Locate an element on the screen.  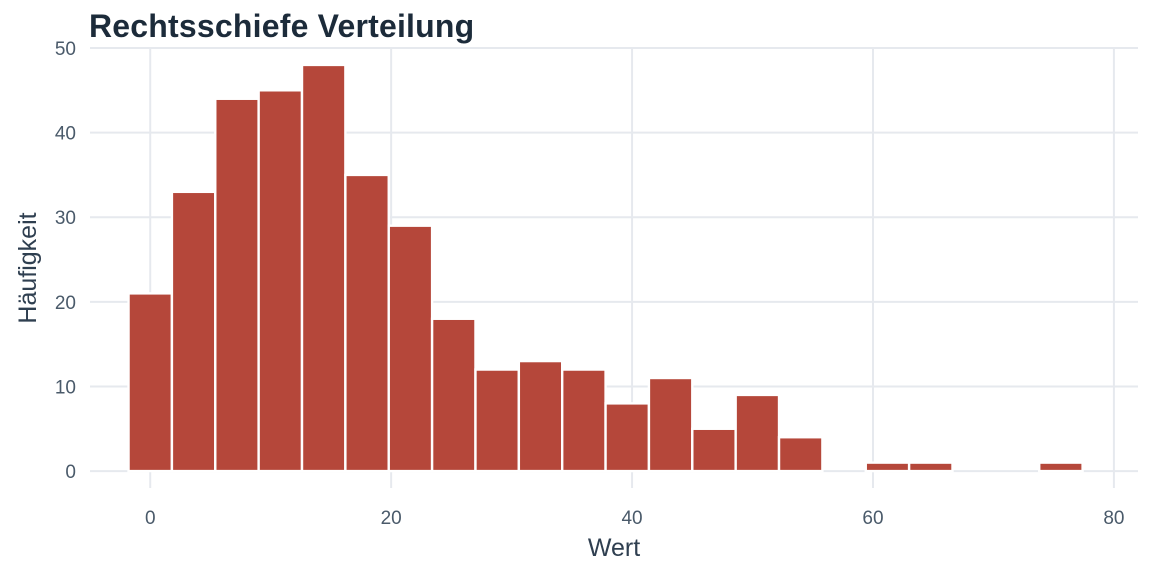
x-tick-label: 80 is located at coordinates (1113, 518).